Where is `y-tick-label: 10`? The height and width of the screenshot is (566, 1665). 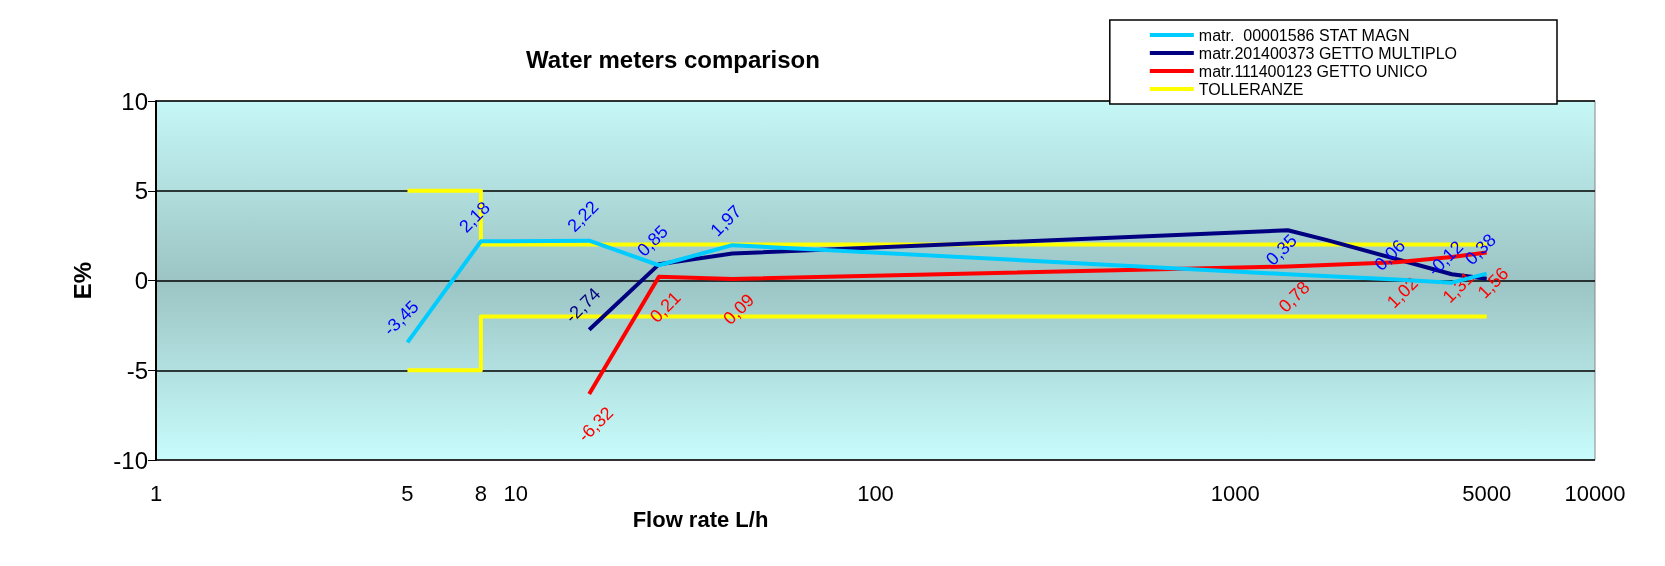
y-tick-label: 10 is located at coordinates (134, 101).